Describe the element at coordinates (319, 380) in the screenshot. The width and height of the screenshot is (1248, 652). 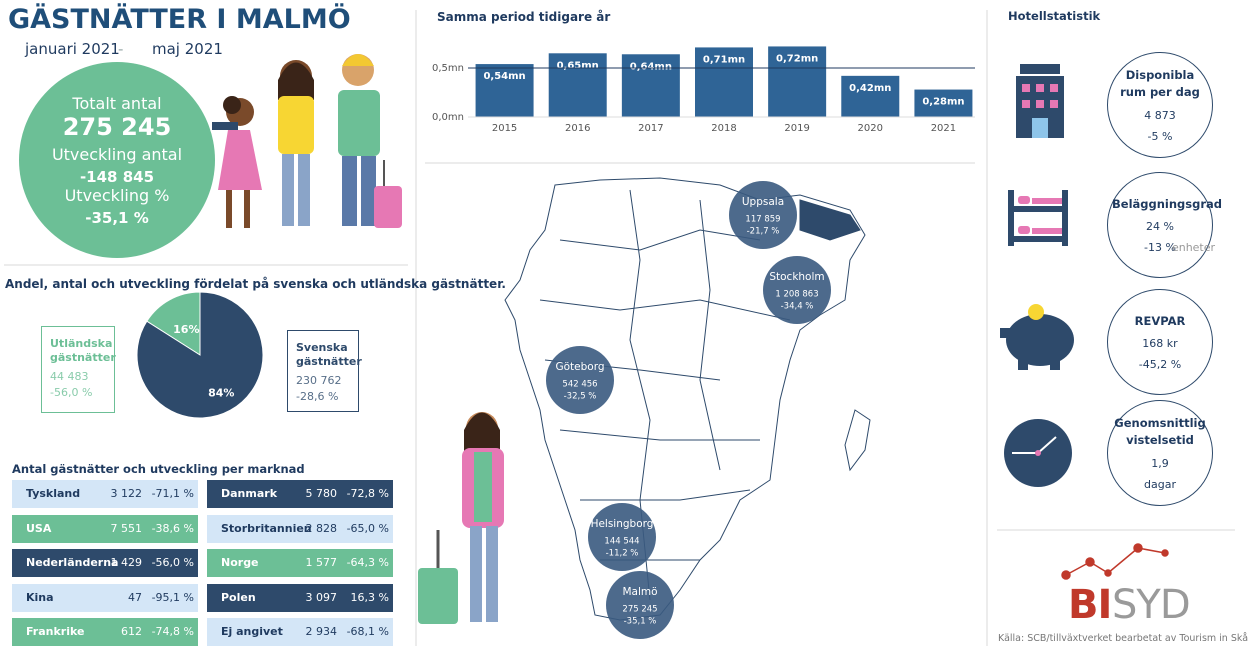
I see `legend-count: 230 762` at that location.